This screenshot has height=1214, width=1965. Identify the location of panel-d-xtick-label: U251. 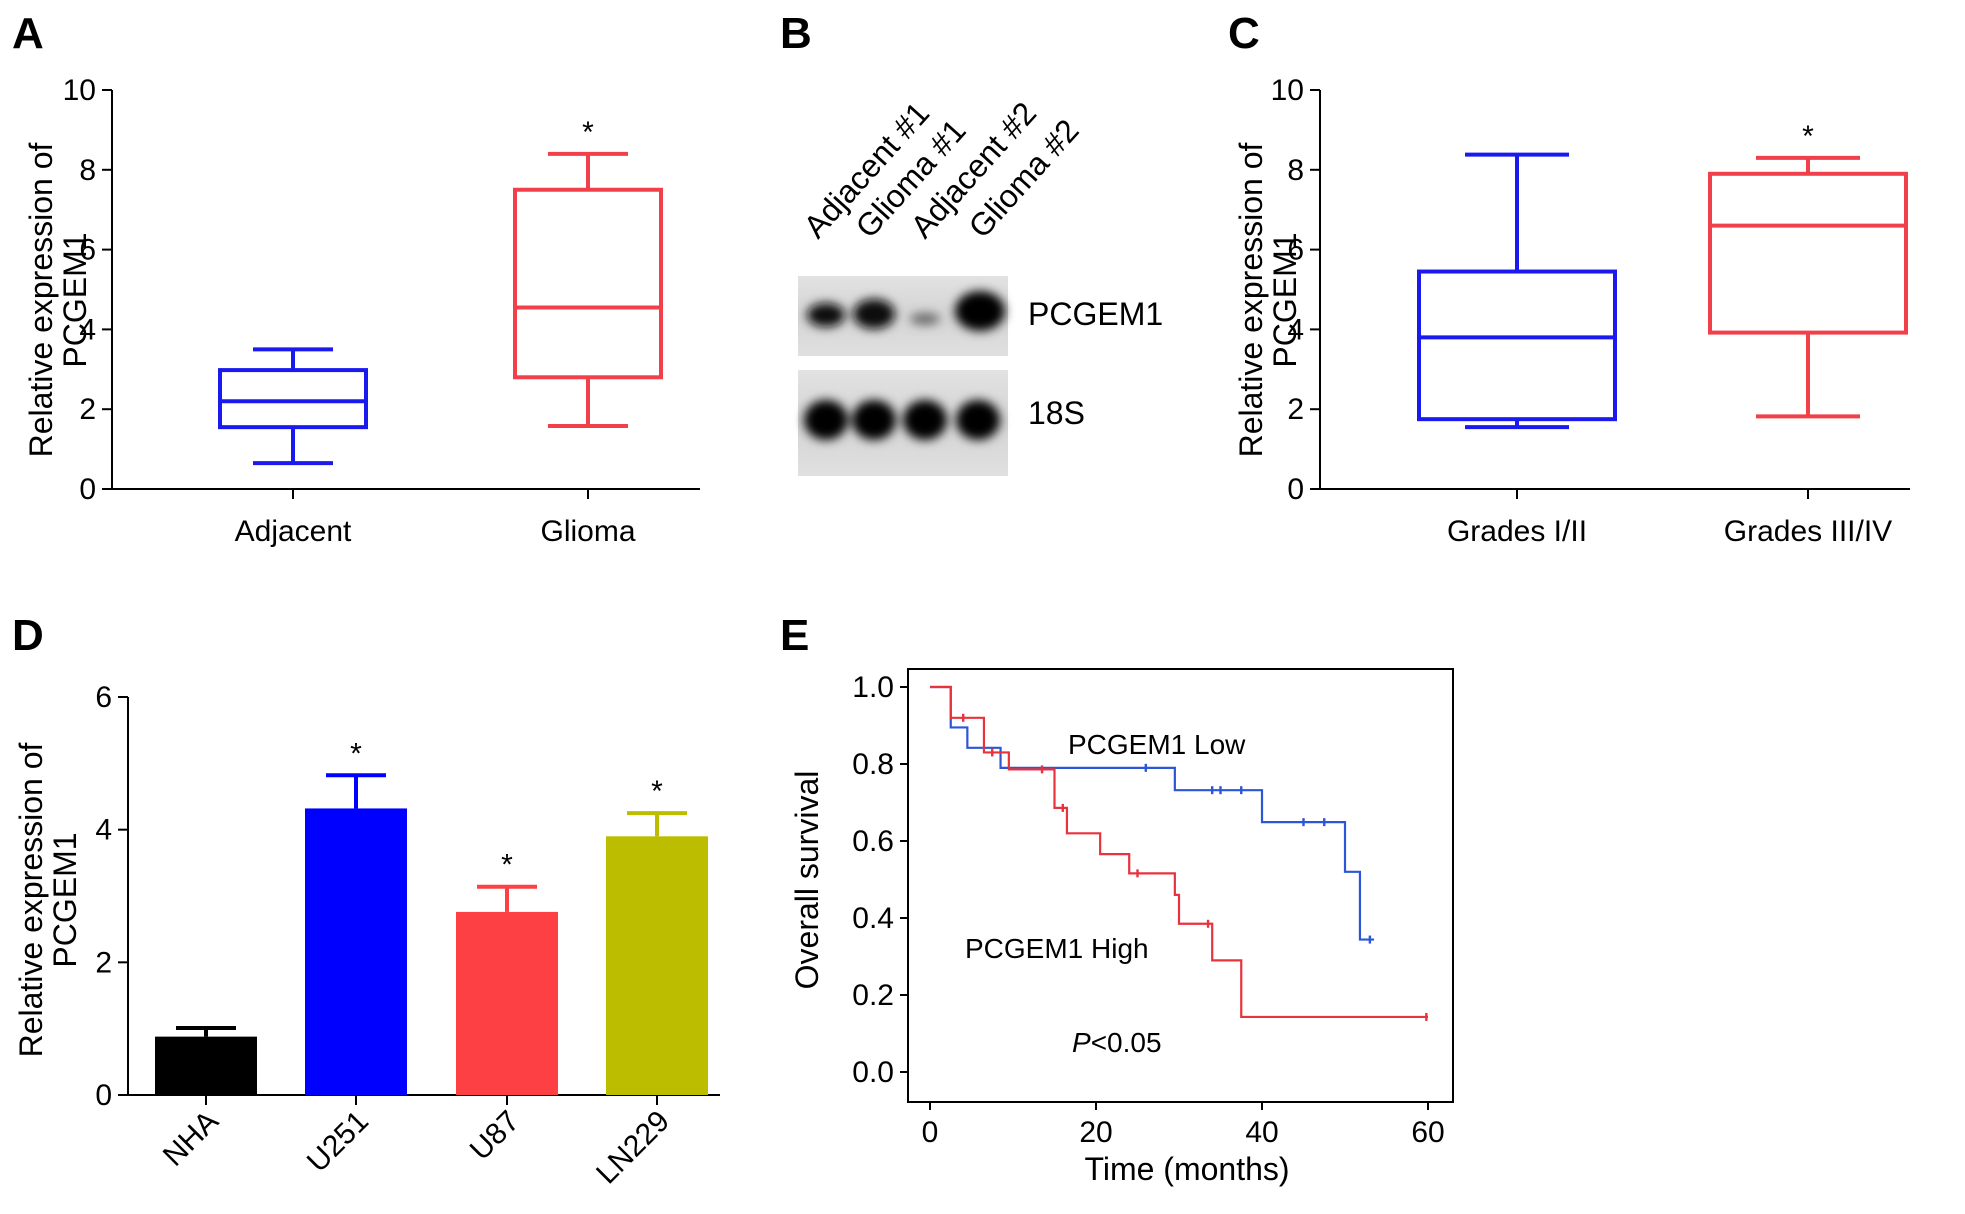
(338, 1142).